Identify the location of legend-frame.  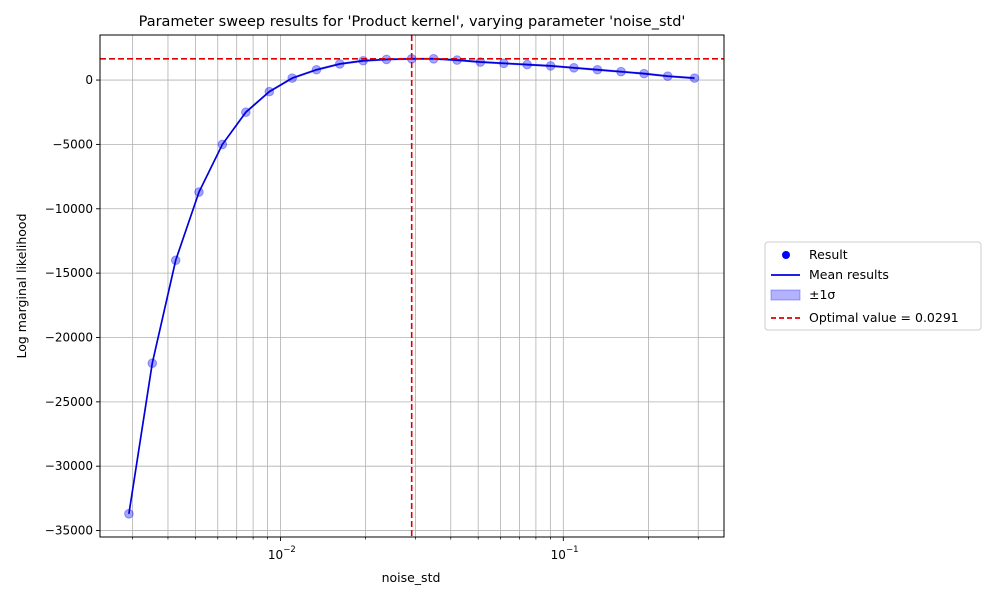
(873, 286).